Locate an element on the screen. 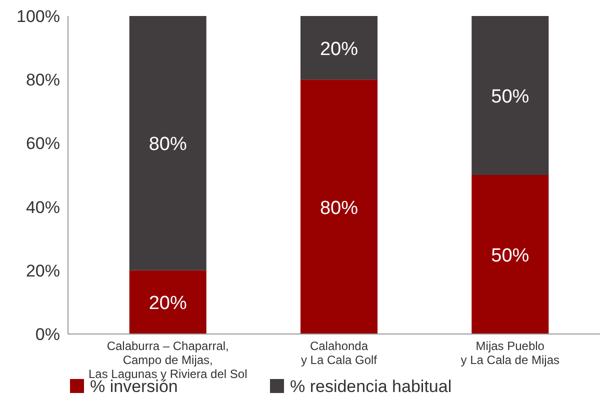 This screenshot has width=608, height=408. y-tick-label: 100% is located at coordinates (38, 16).